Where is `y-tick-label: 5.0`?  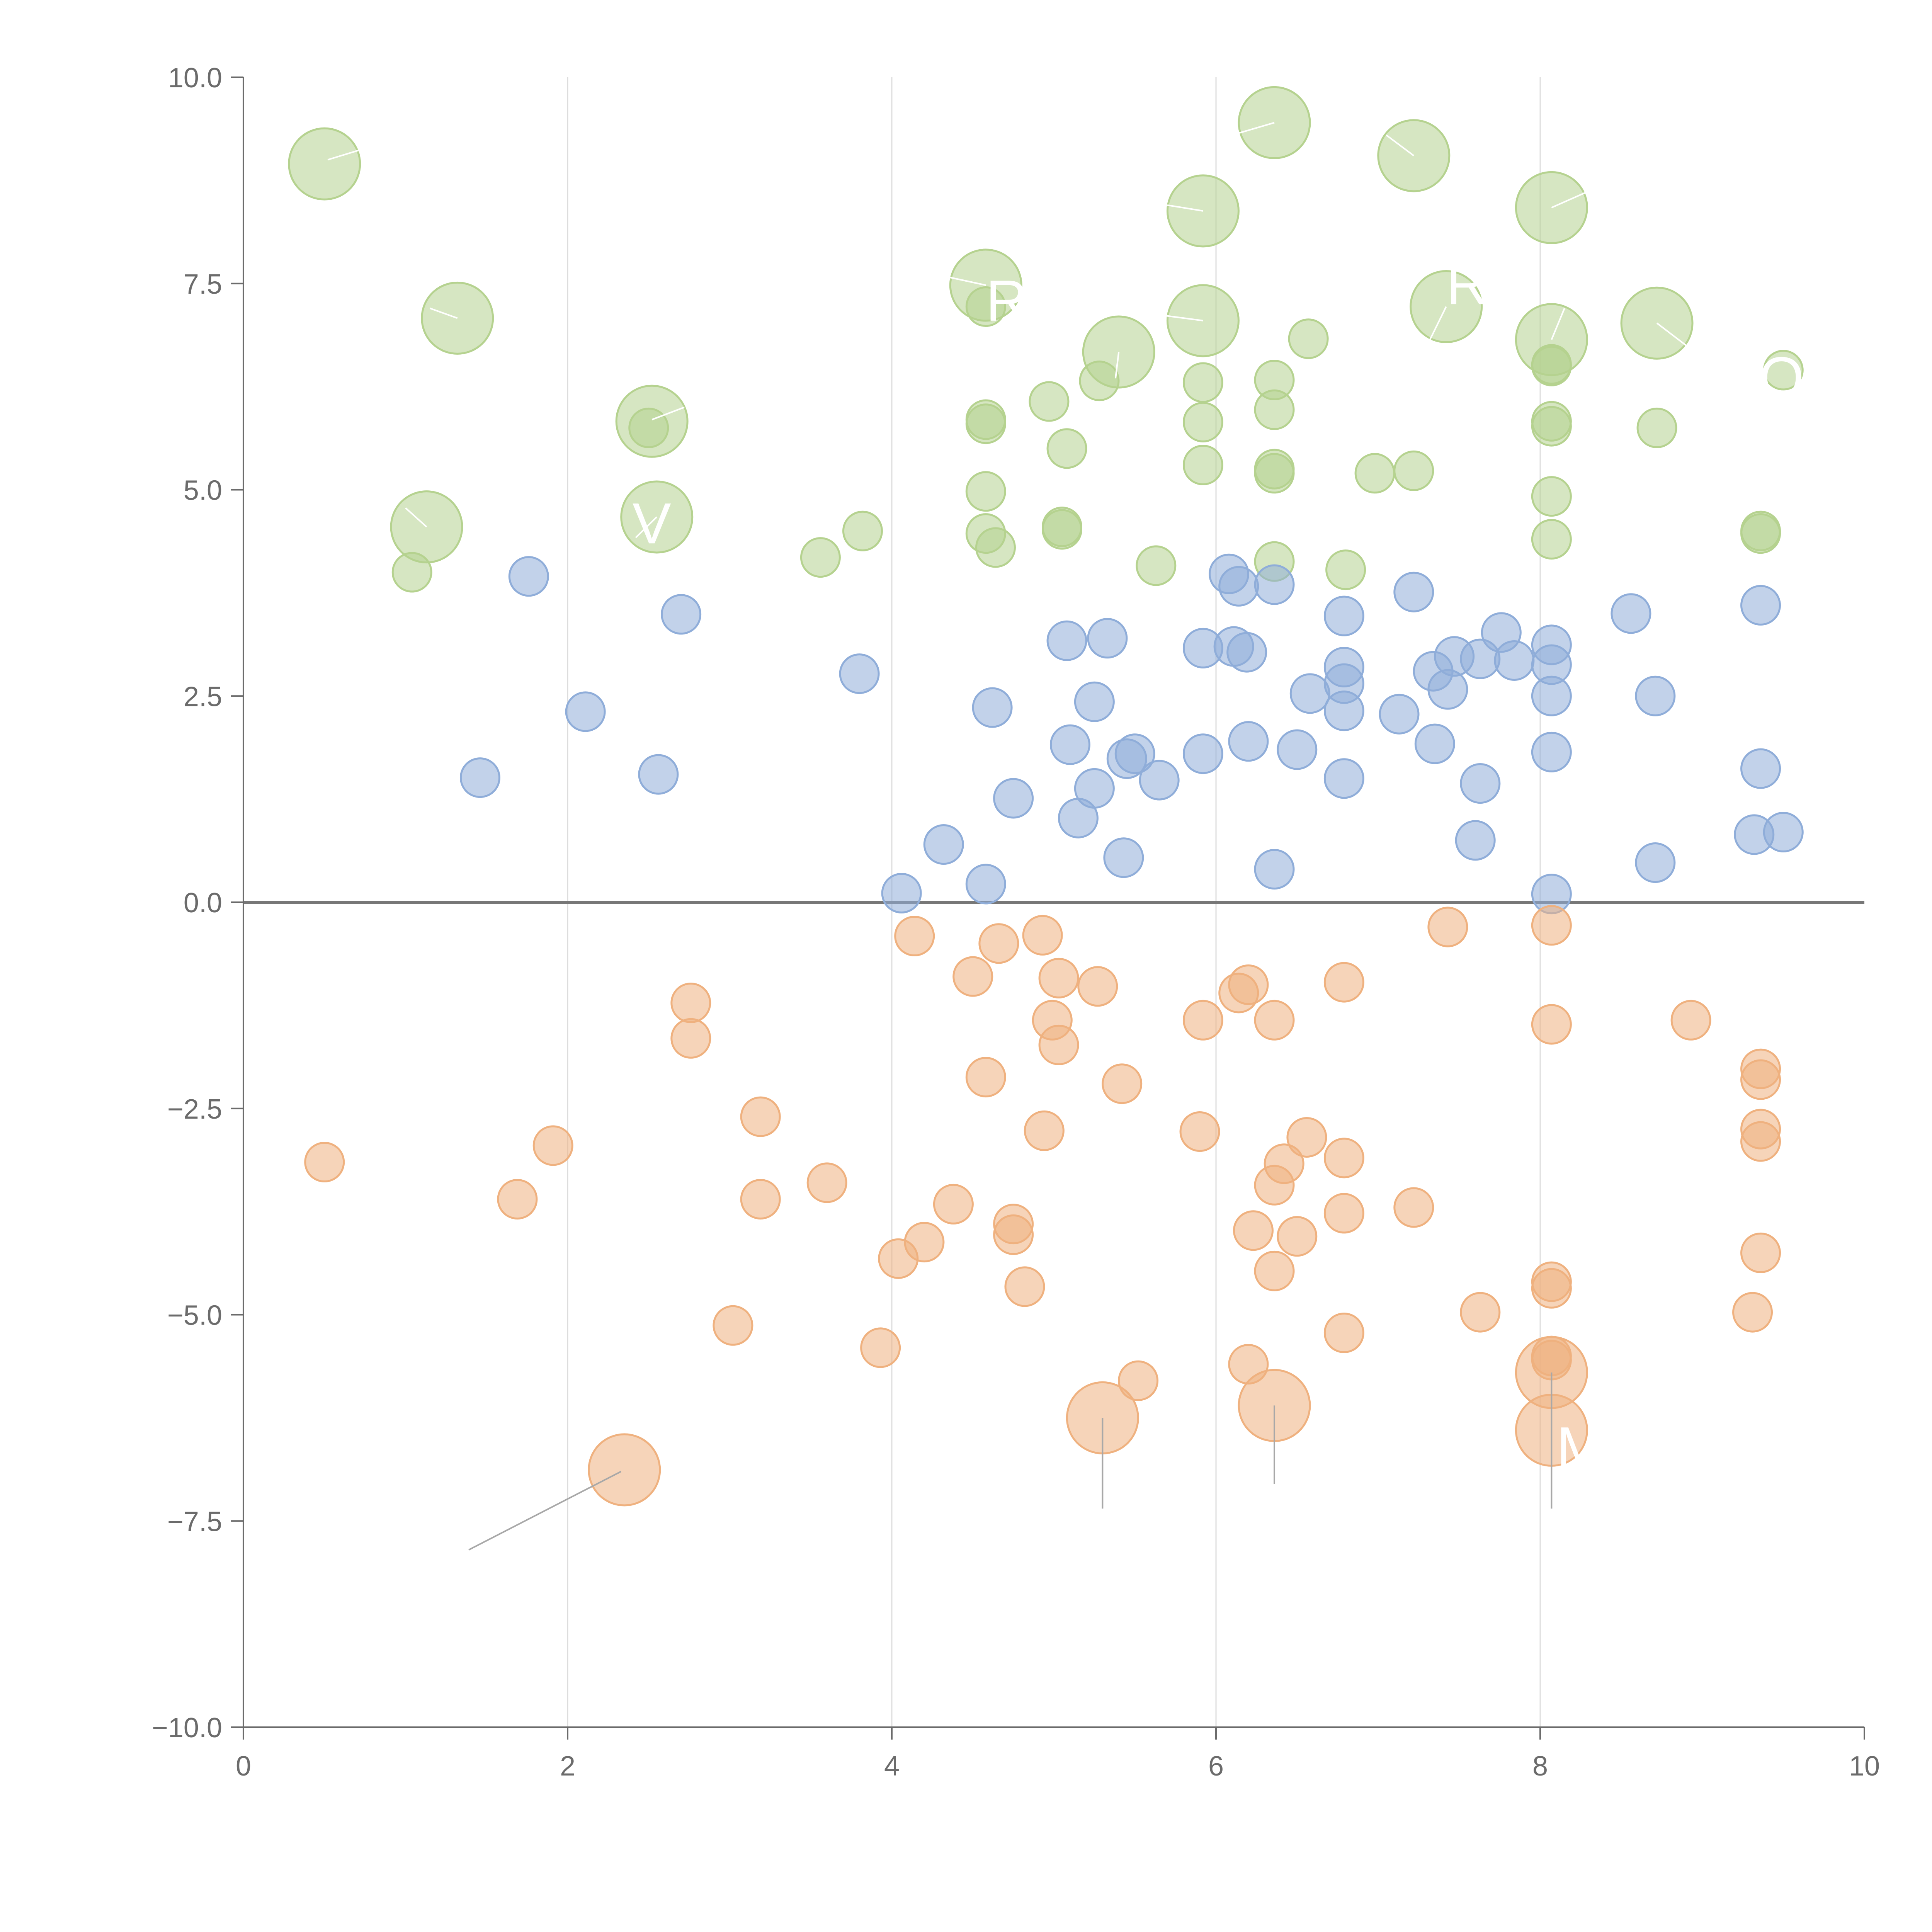 y-tick-label: 5.0 is located at coordinates (203, 491).